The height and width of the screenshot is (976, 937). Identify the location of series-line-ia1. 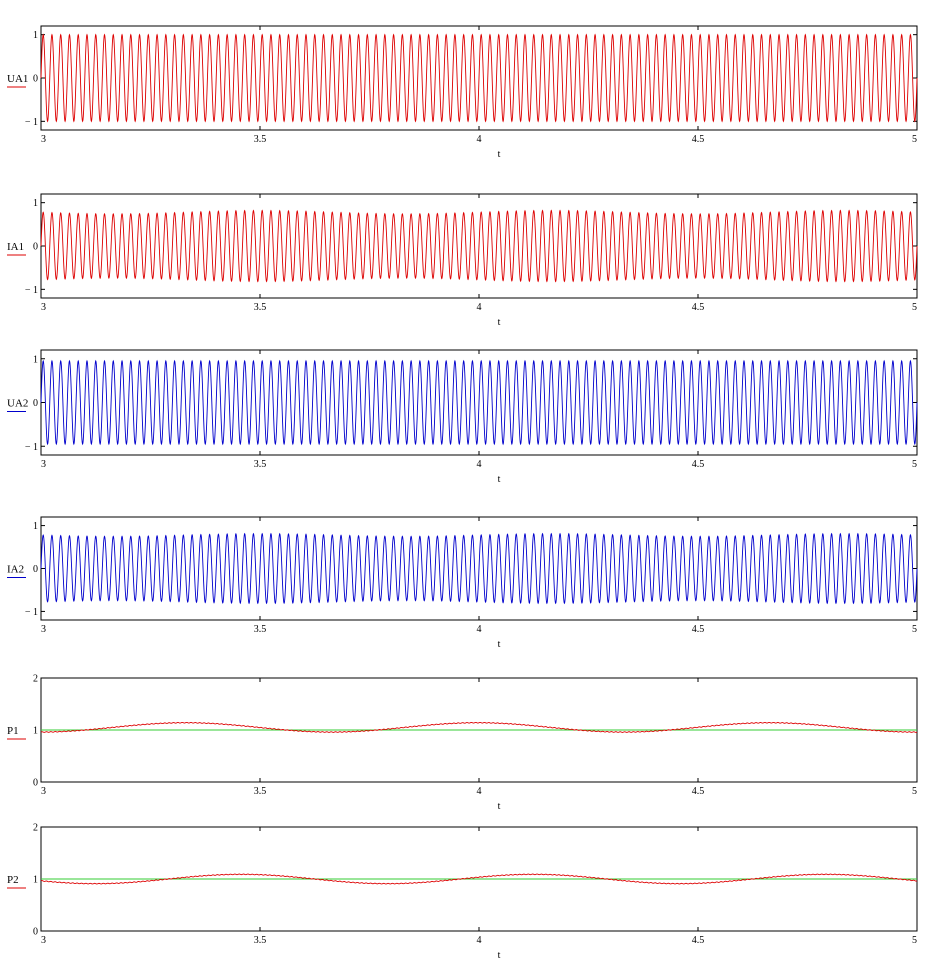
(479, 246).